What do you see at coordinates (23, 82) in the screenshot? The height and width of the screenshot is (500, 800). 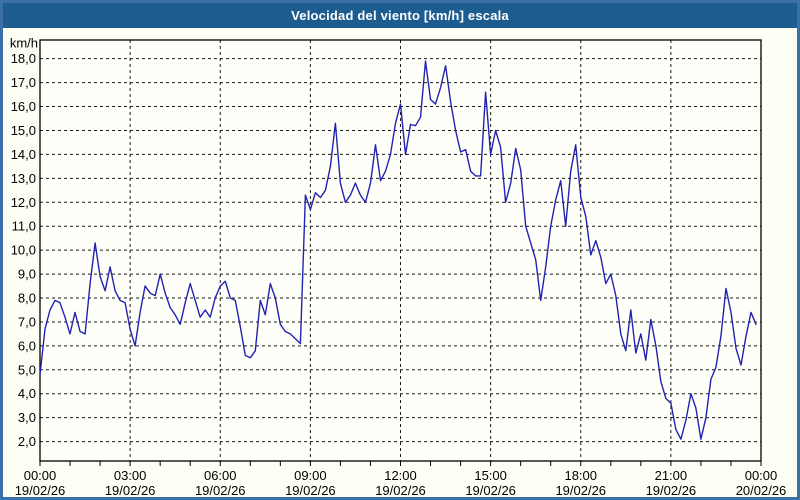 I see `y-tick-label: 17,0` at bounding box center [23, 82].